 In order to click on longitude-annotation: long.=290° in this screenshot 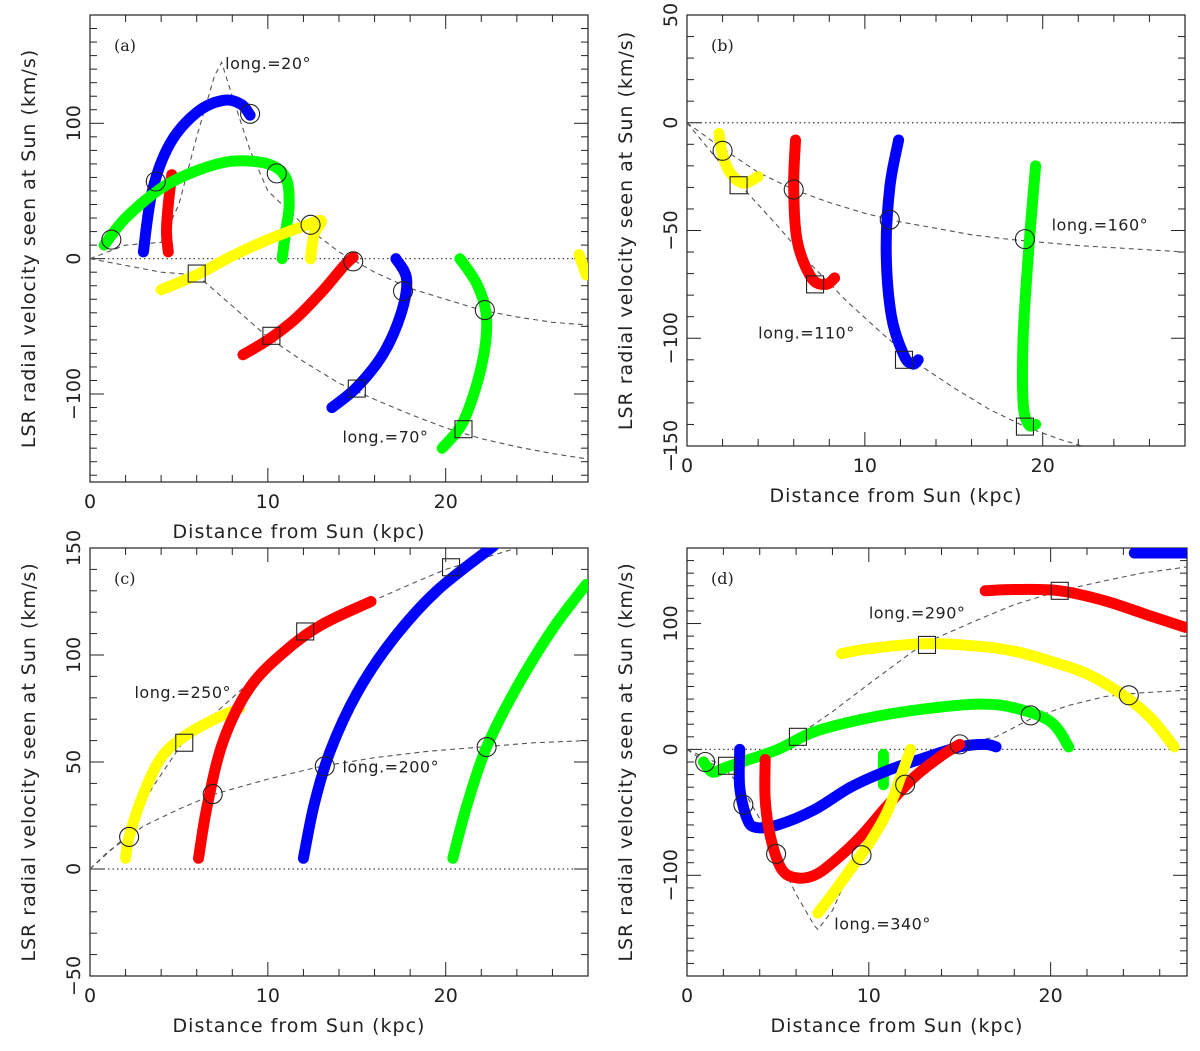, I will do `click(917, 612)`.